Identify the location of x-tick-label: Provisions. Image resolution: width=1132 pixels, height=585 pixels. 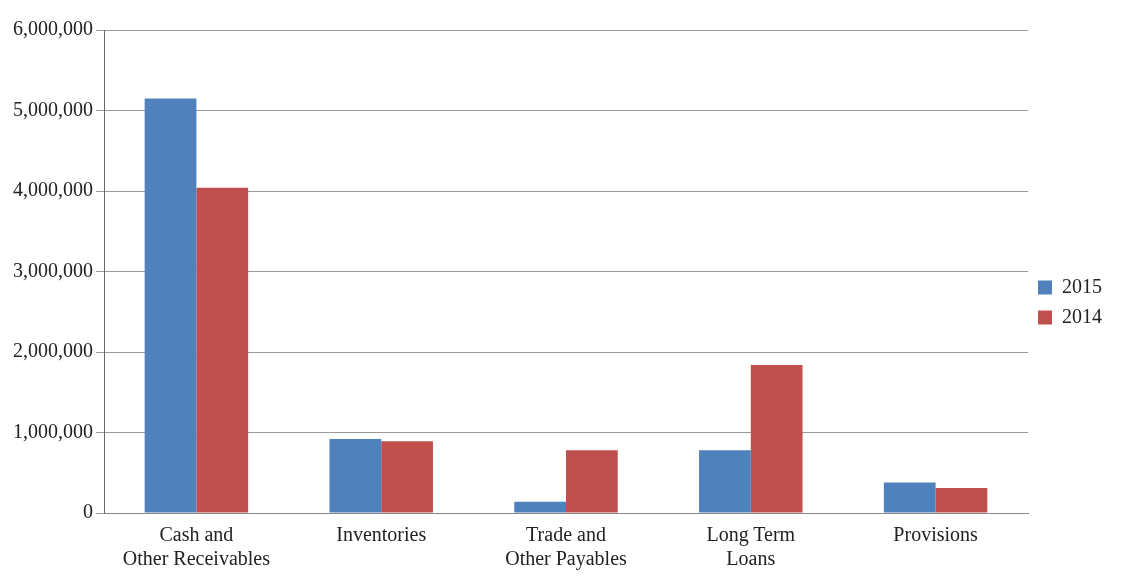
(936, 534).